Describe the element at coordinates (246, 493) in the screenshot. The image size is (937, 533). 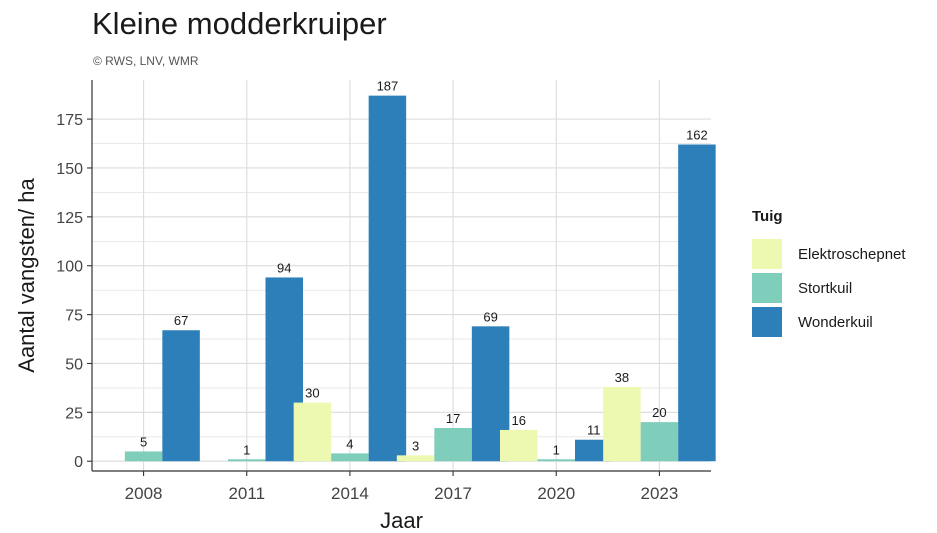
I see `x-tick-label: 2011` at that location.